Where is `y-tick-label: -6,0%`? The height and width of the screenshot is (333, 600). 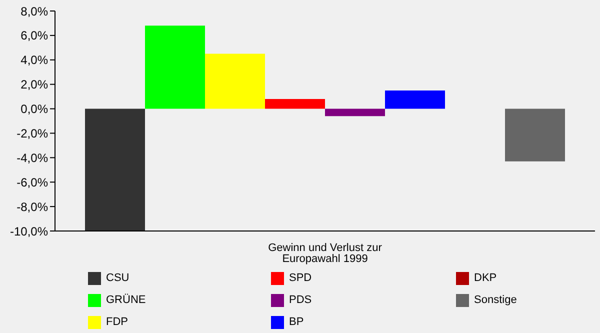
y-tick-label: -6,0% is located at coordinates (32, 182).